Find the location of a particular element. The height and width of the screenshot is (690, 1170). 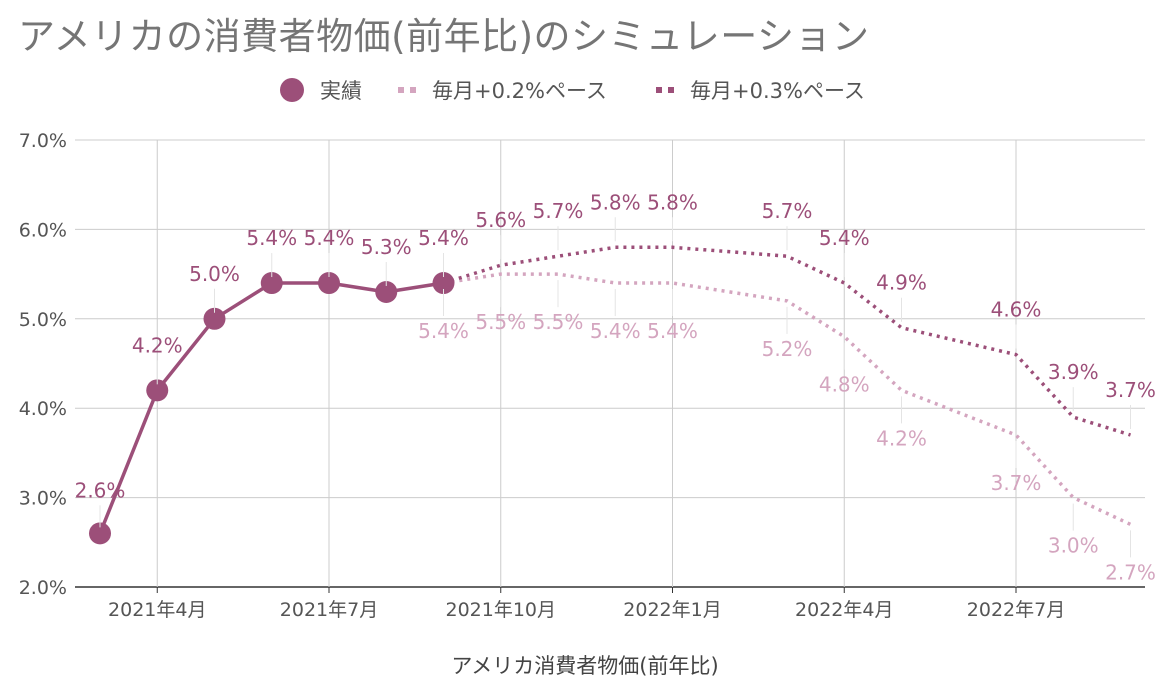

data-label-2: 4.6% is located at coordinates (1016, 310).